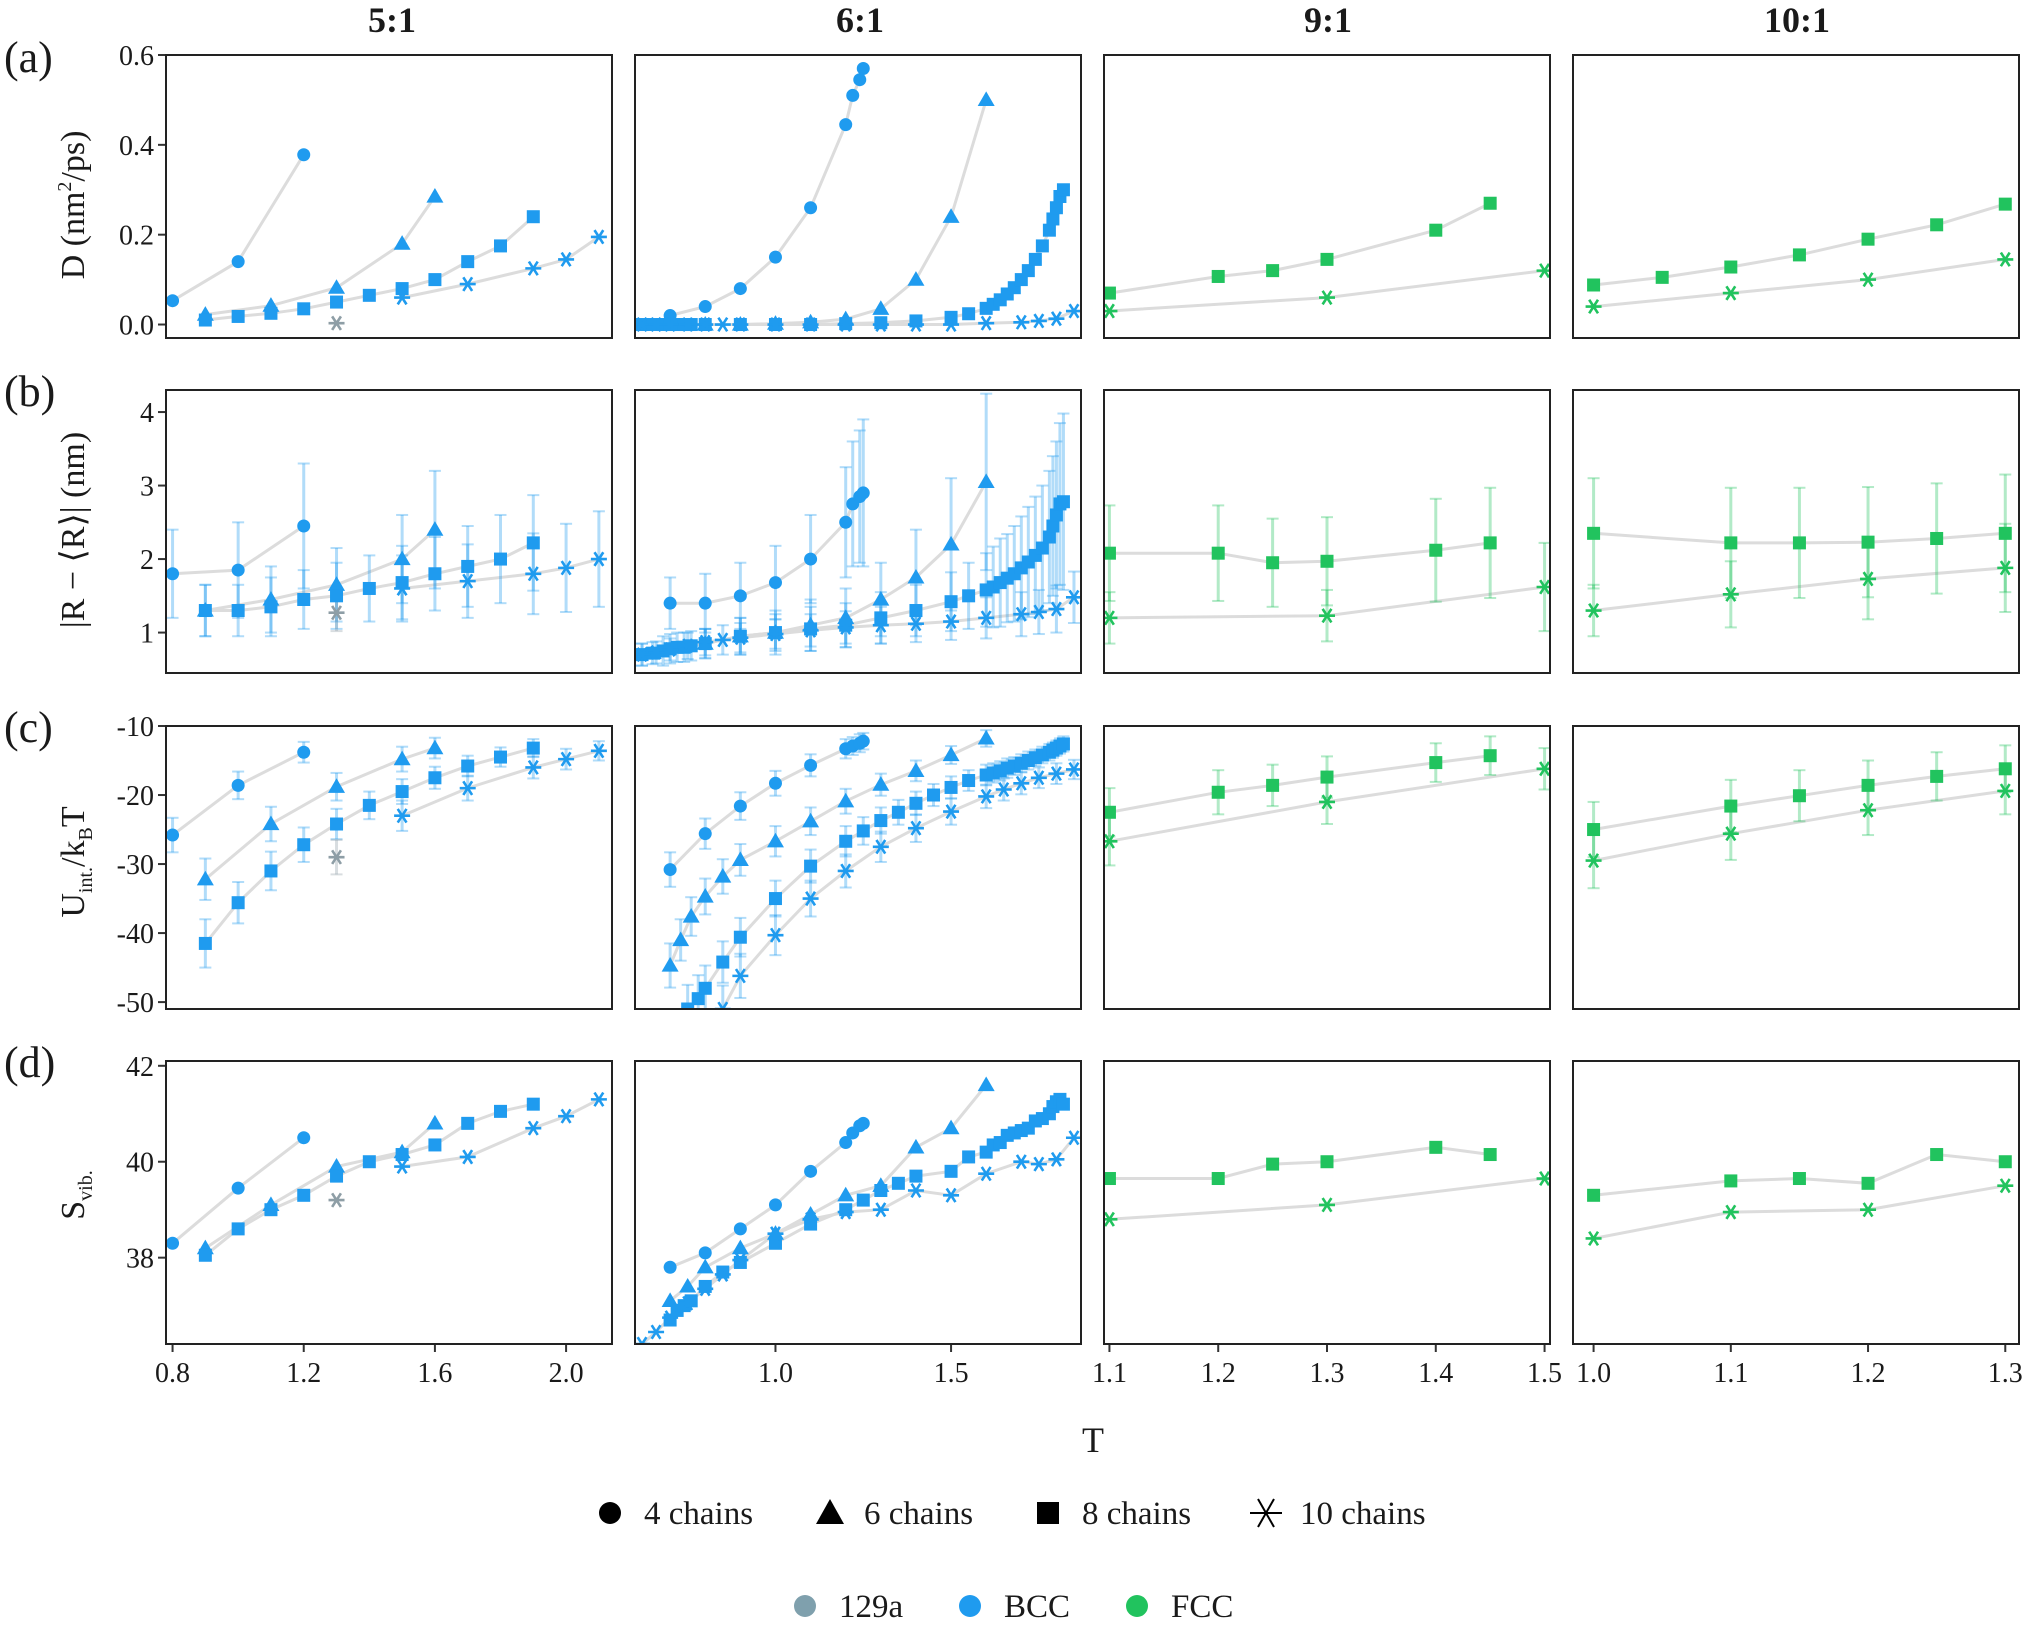 The image size is (2025, 1650). I want to click on row-tag-c: (c), so click(28, 727).